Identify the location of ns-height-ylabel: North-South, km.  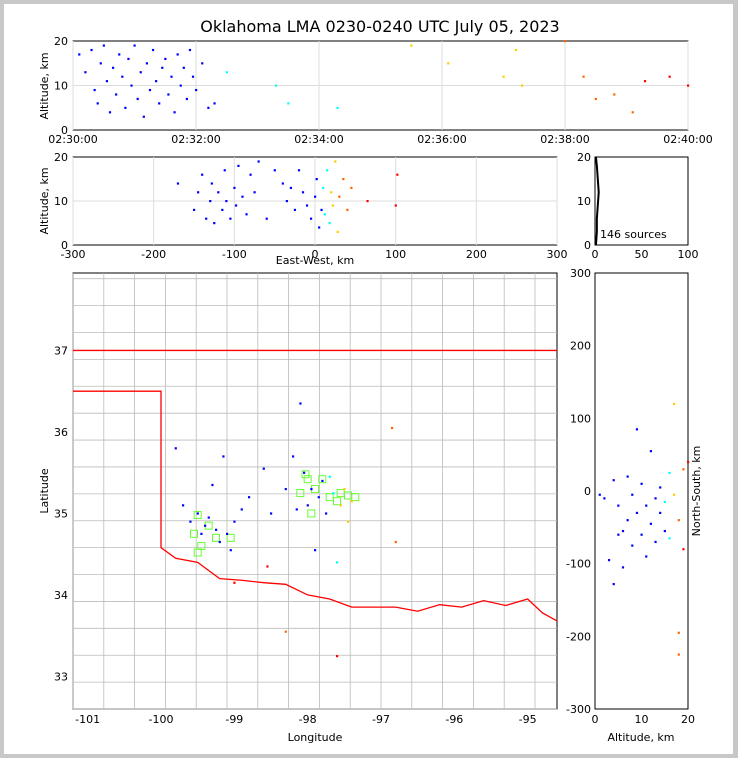
(696, 491).